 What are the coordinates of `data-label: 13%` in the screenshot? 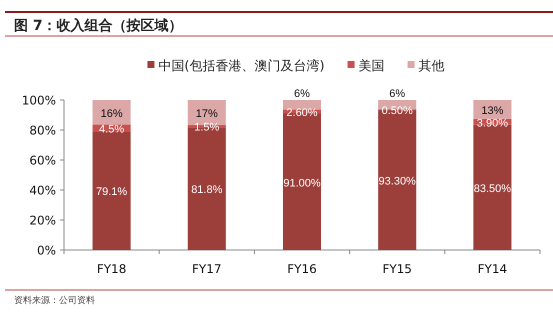 It's located at (492, 110).